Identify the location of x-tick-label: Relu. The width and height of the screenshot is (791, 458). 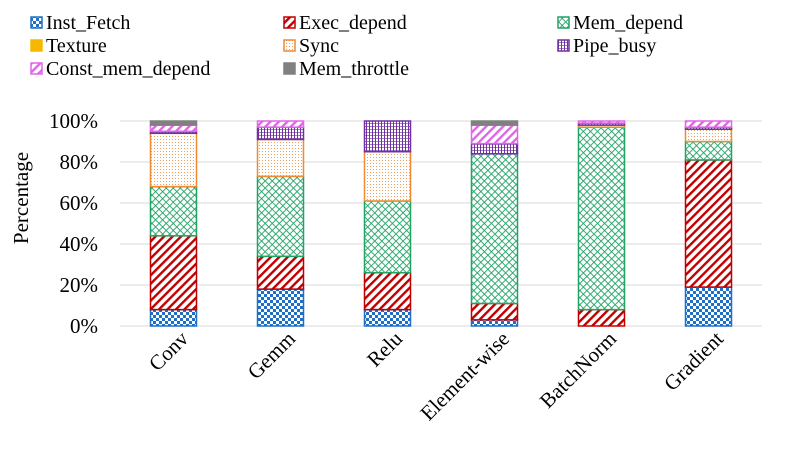
(384, 348).